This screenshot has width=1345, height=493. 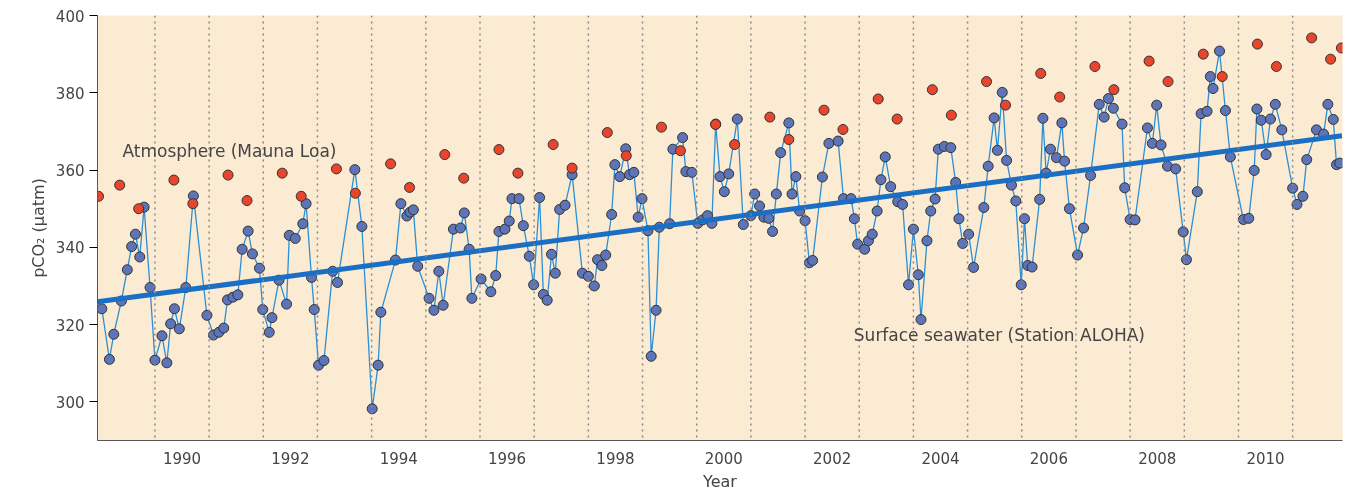 What do you see at coordinates (507, 458) in the screenshot?
I see `x-tick-label: 1996` at bounding box center [507, 458].